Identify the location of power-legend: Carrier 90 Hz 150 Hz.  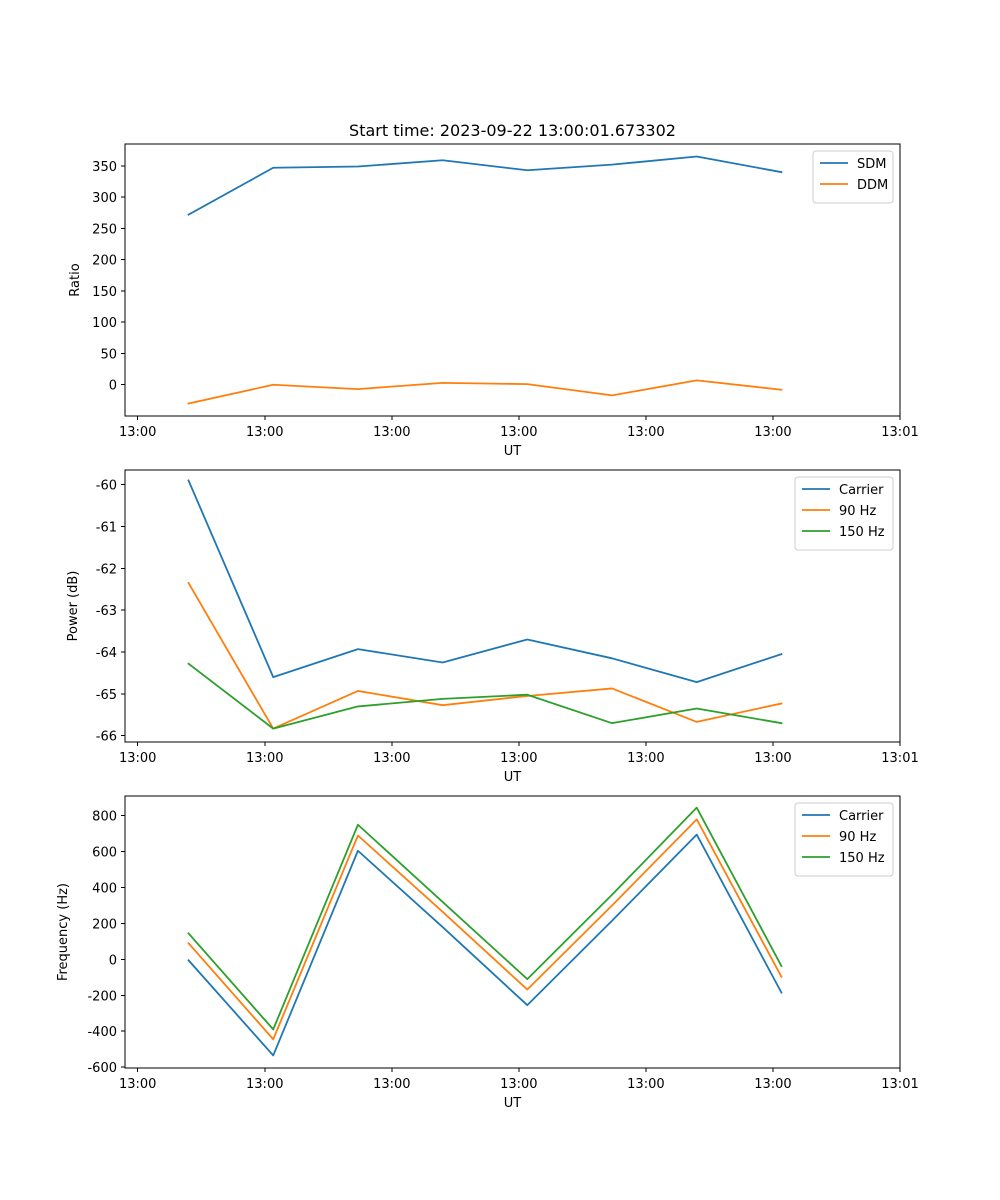
(844, 513).